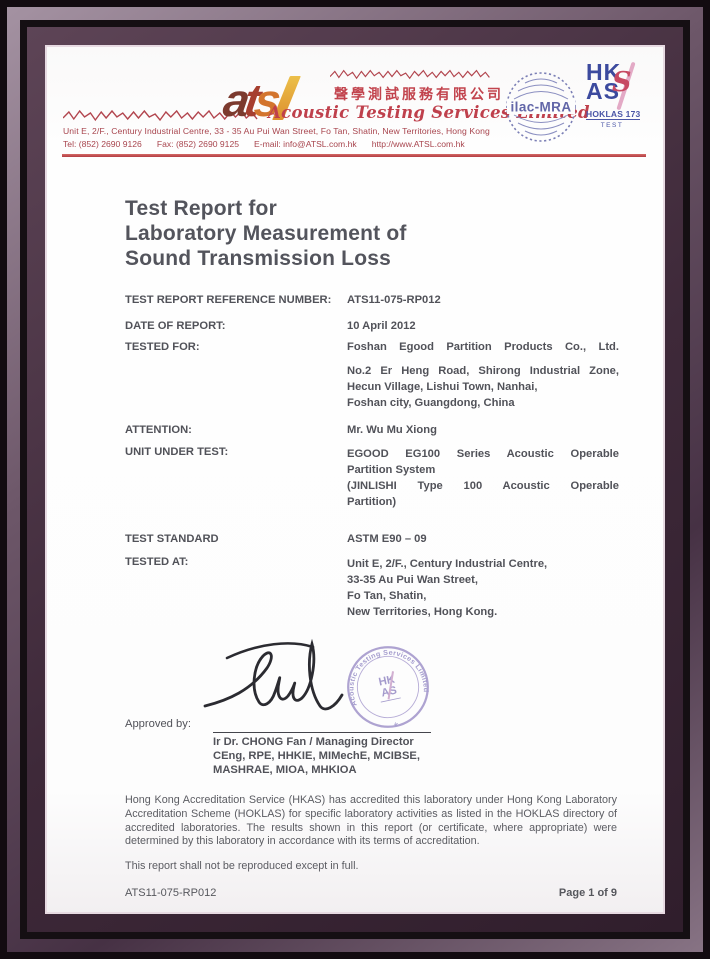 Image resolution: width=710 pixels, height=959 pixels. Describe the element at coordinates (483, 486) in the screenshot. I see `unit-under-test-line-3: (JINLISHI Type 100 Acoustic Operable` at that location.